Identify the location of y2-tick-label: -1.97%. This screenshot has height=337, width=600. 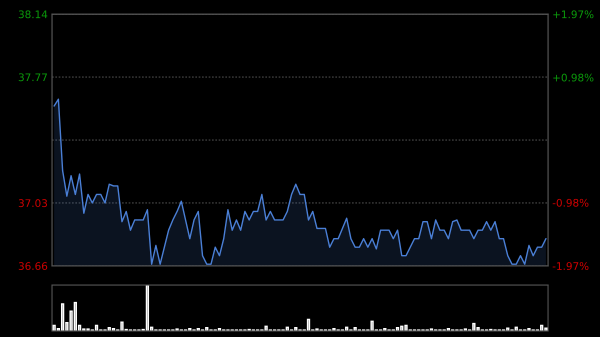
(570, 266).